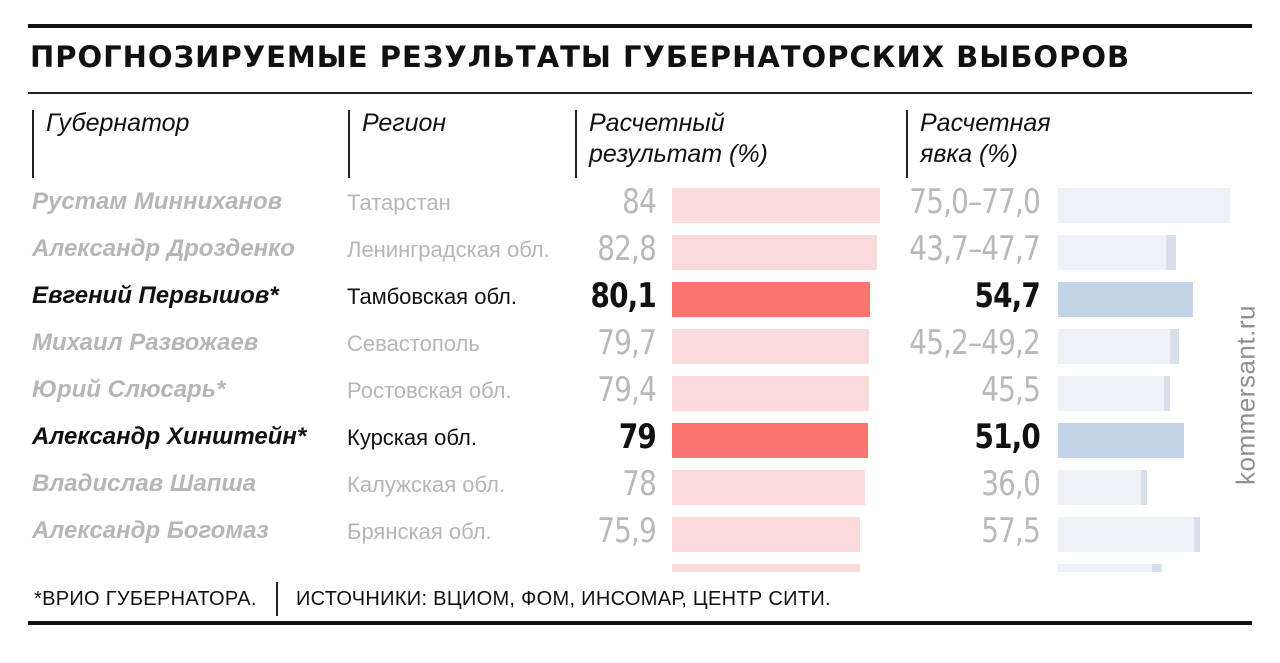  What do you see at coordinates (615, 203) in the screenshot?
I see `table-row: Рустам Минниханов Татарстан 84 75,0–77,0` at bounding box center [615, 203].